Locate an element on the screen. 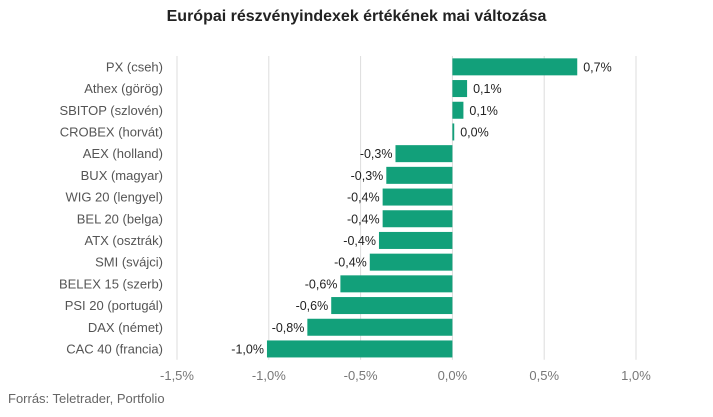 The width and height of the screenshot is (713, 417). category-label: PSI 20 (portugál) is located at coordinates (114, 305).